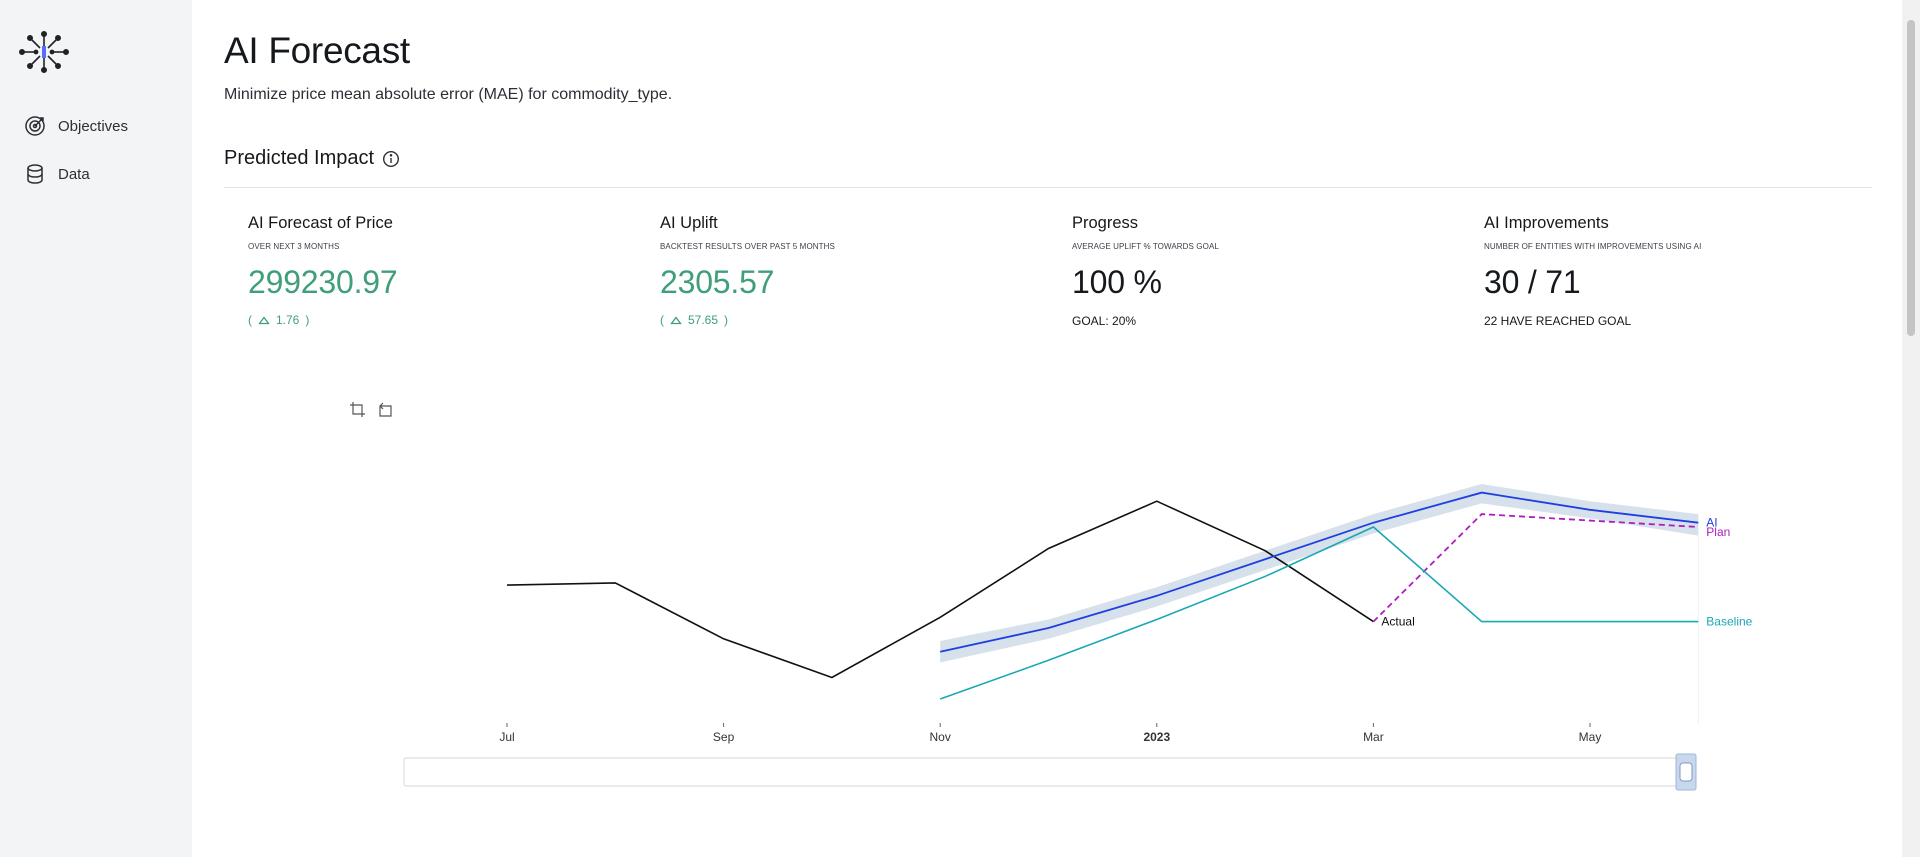 The width and height of the screenshot is (1920, 857). What do you see at coordinates (1532, 282) in the screenshot?
I see `card-value: 30 / 71` at bounding box center [1532, 282].